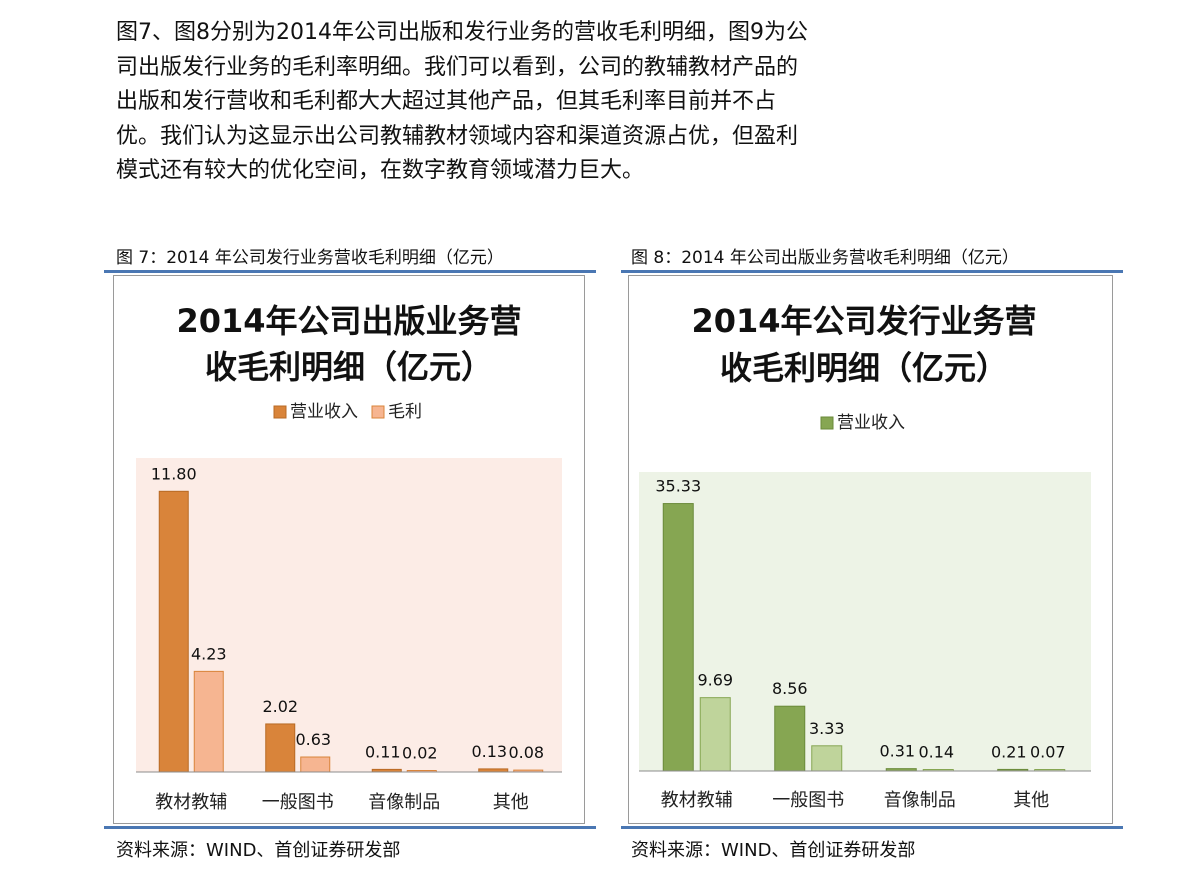 This screenshot has height=878, width=1191. What do you see at coordinates (872, 827) in the screenshot?
I see `source-rule-right` at bounding box center [872, 827].